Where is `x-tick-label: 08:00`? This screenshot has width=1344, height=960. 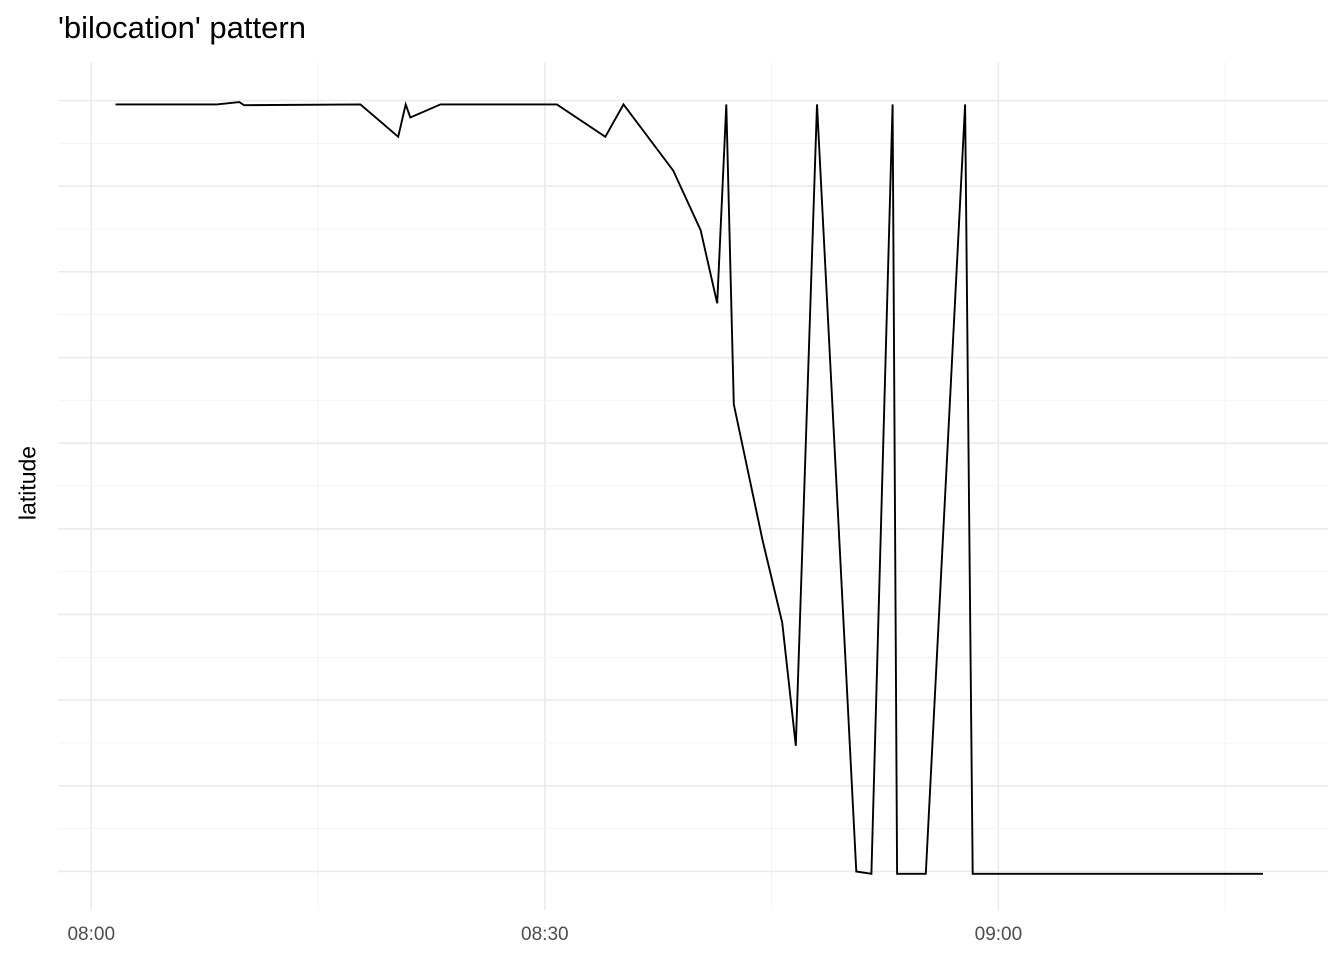
x-tick-label: 08:00 is located at coordinates (91, 934).